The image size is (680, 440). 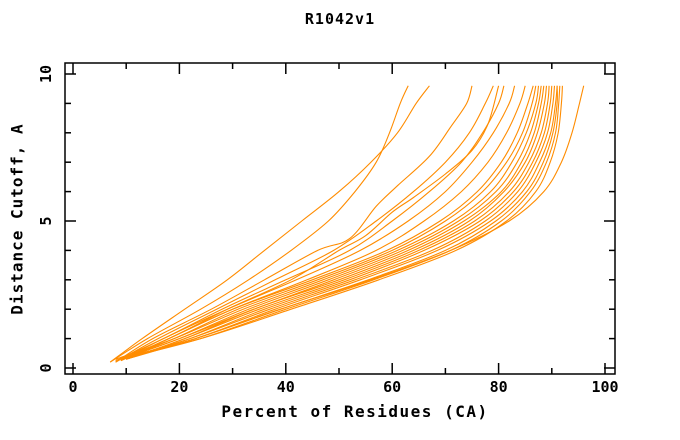 What do you see at coordinates (286, 387) in the screenshot?
I see `x-tick-label: 40` at bounding box center [286, 387].